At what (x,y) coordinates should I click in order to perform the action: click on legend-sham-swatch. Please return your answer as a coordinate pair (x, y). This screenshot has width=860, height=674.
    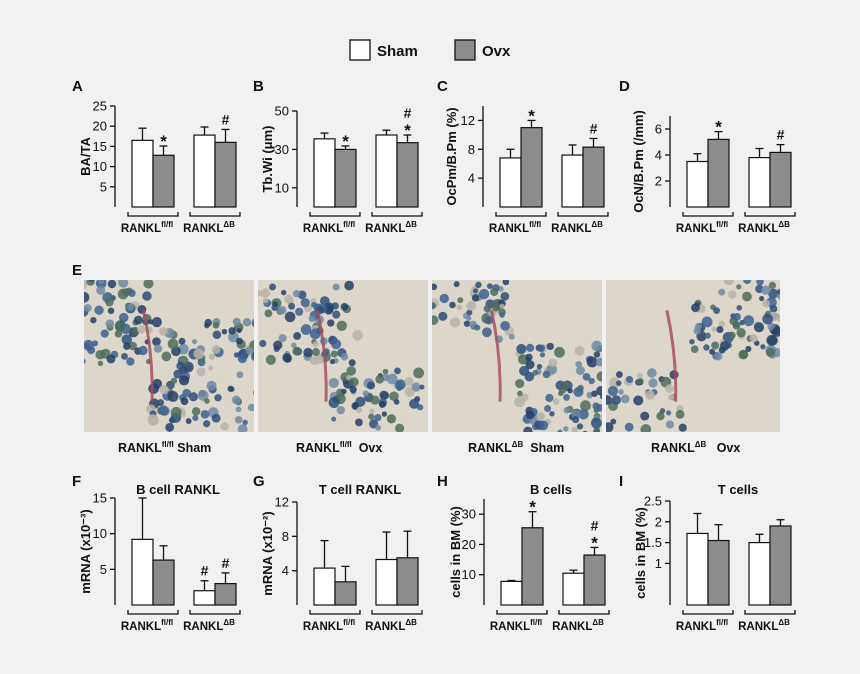
    Looking at the image, I should click on (360, 50).